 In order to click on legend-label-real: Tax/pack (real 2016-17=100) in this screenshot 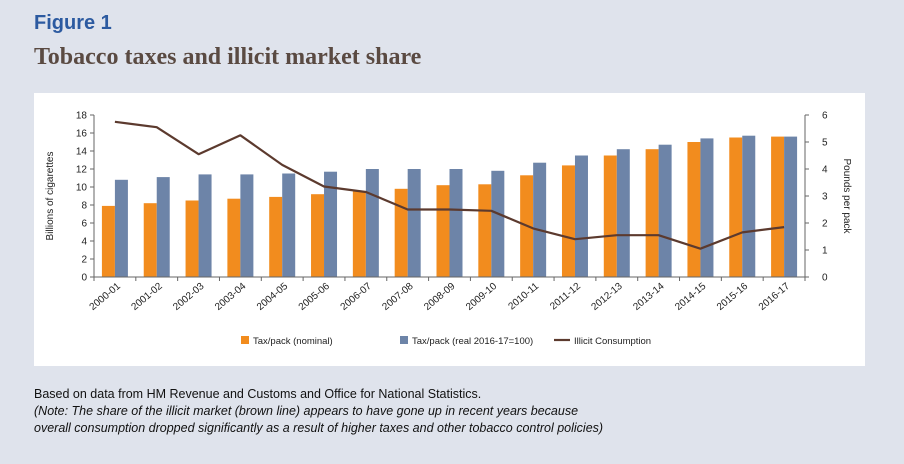, I will do `click(472, 341)`.